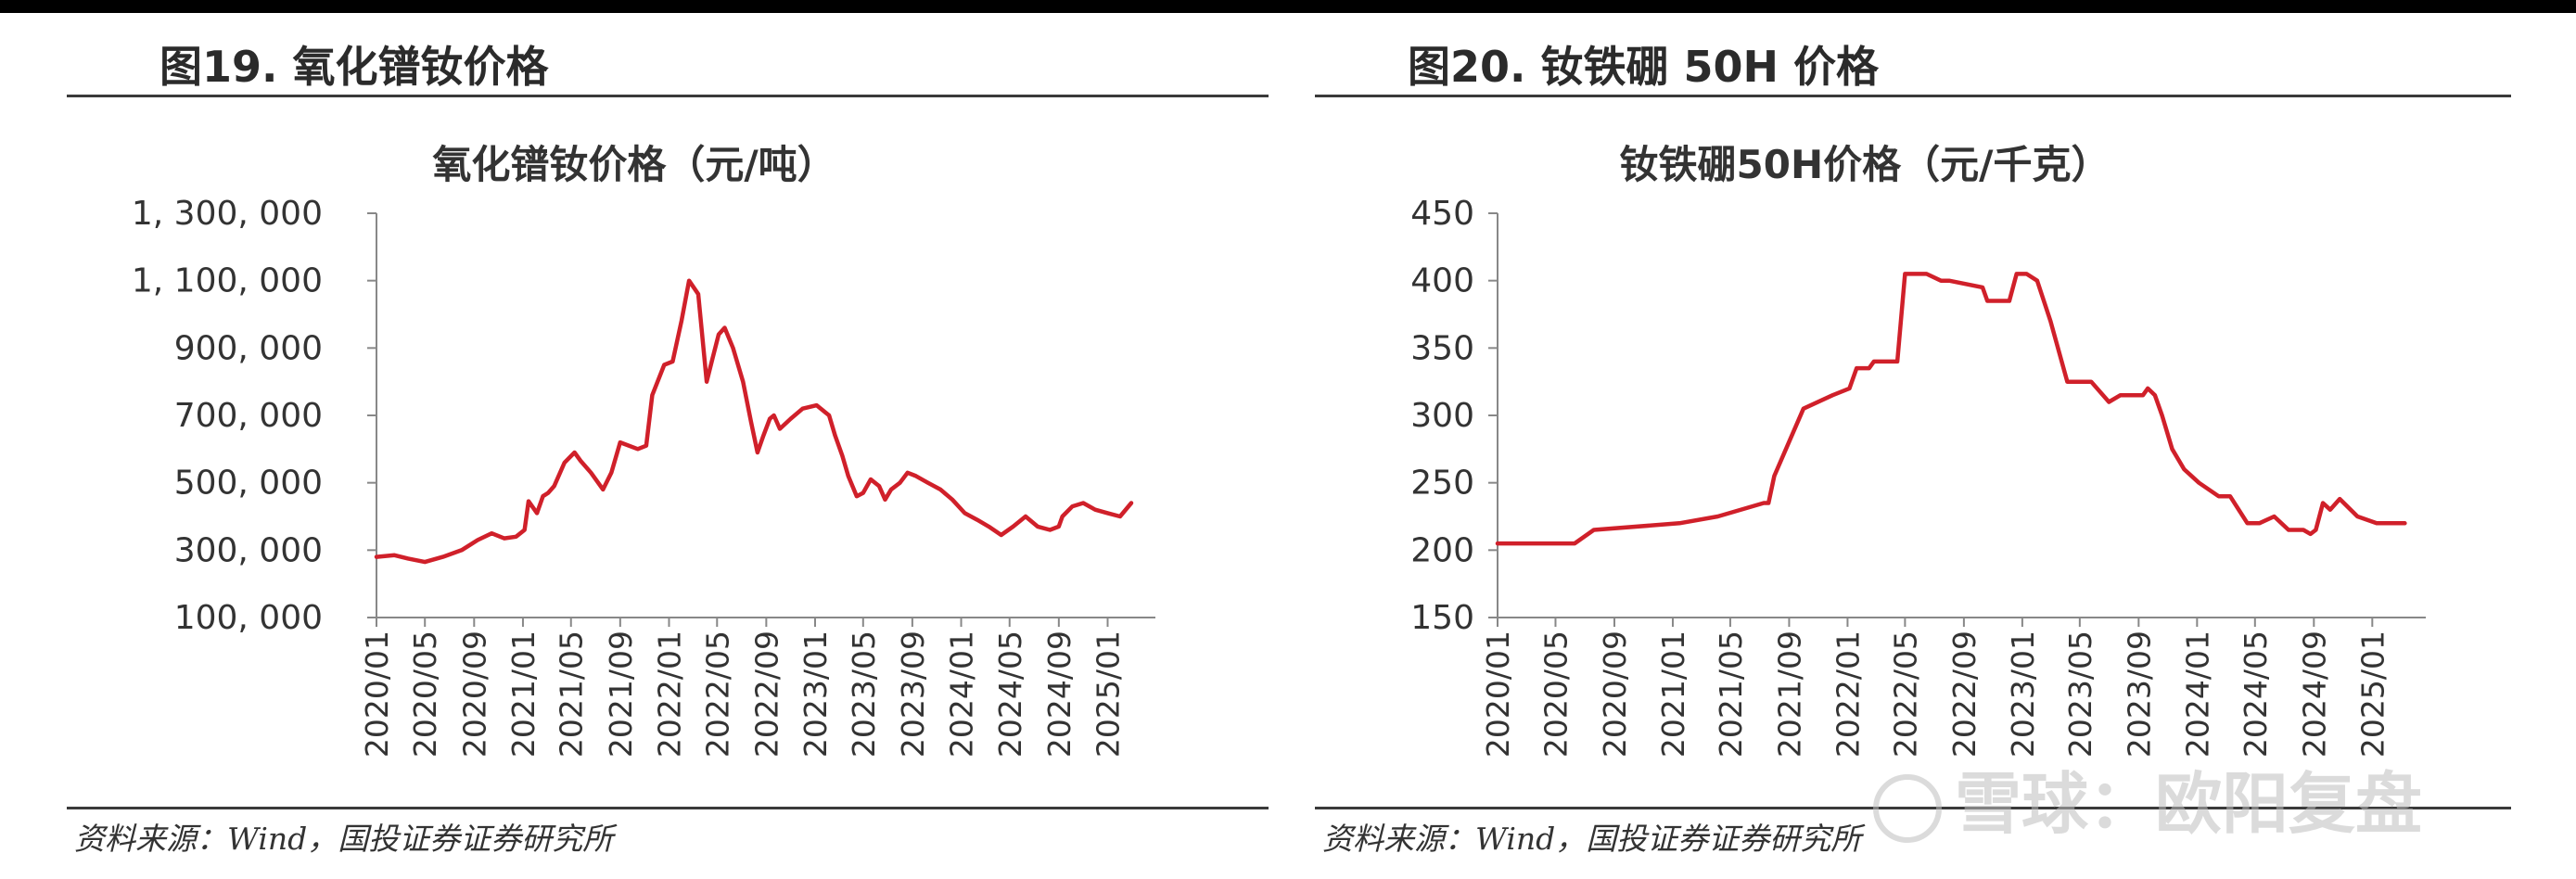  Describe the element at coordinates (249, 618) in the screenshot. I see `y-tick-label: 100, 000` at that location.